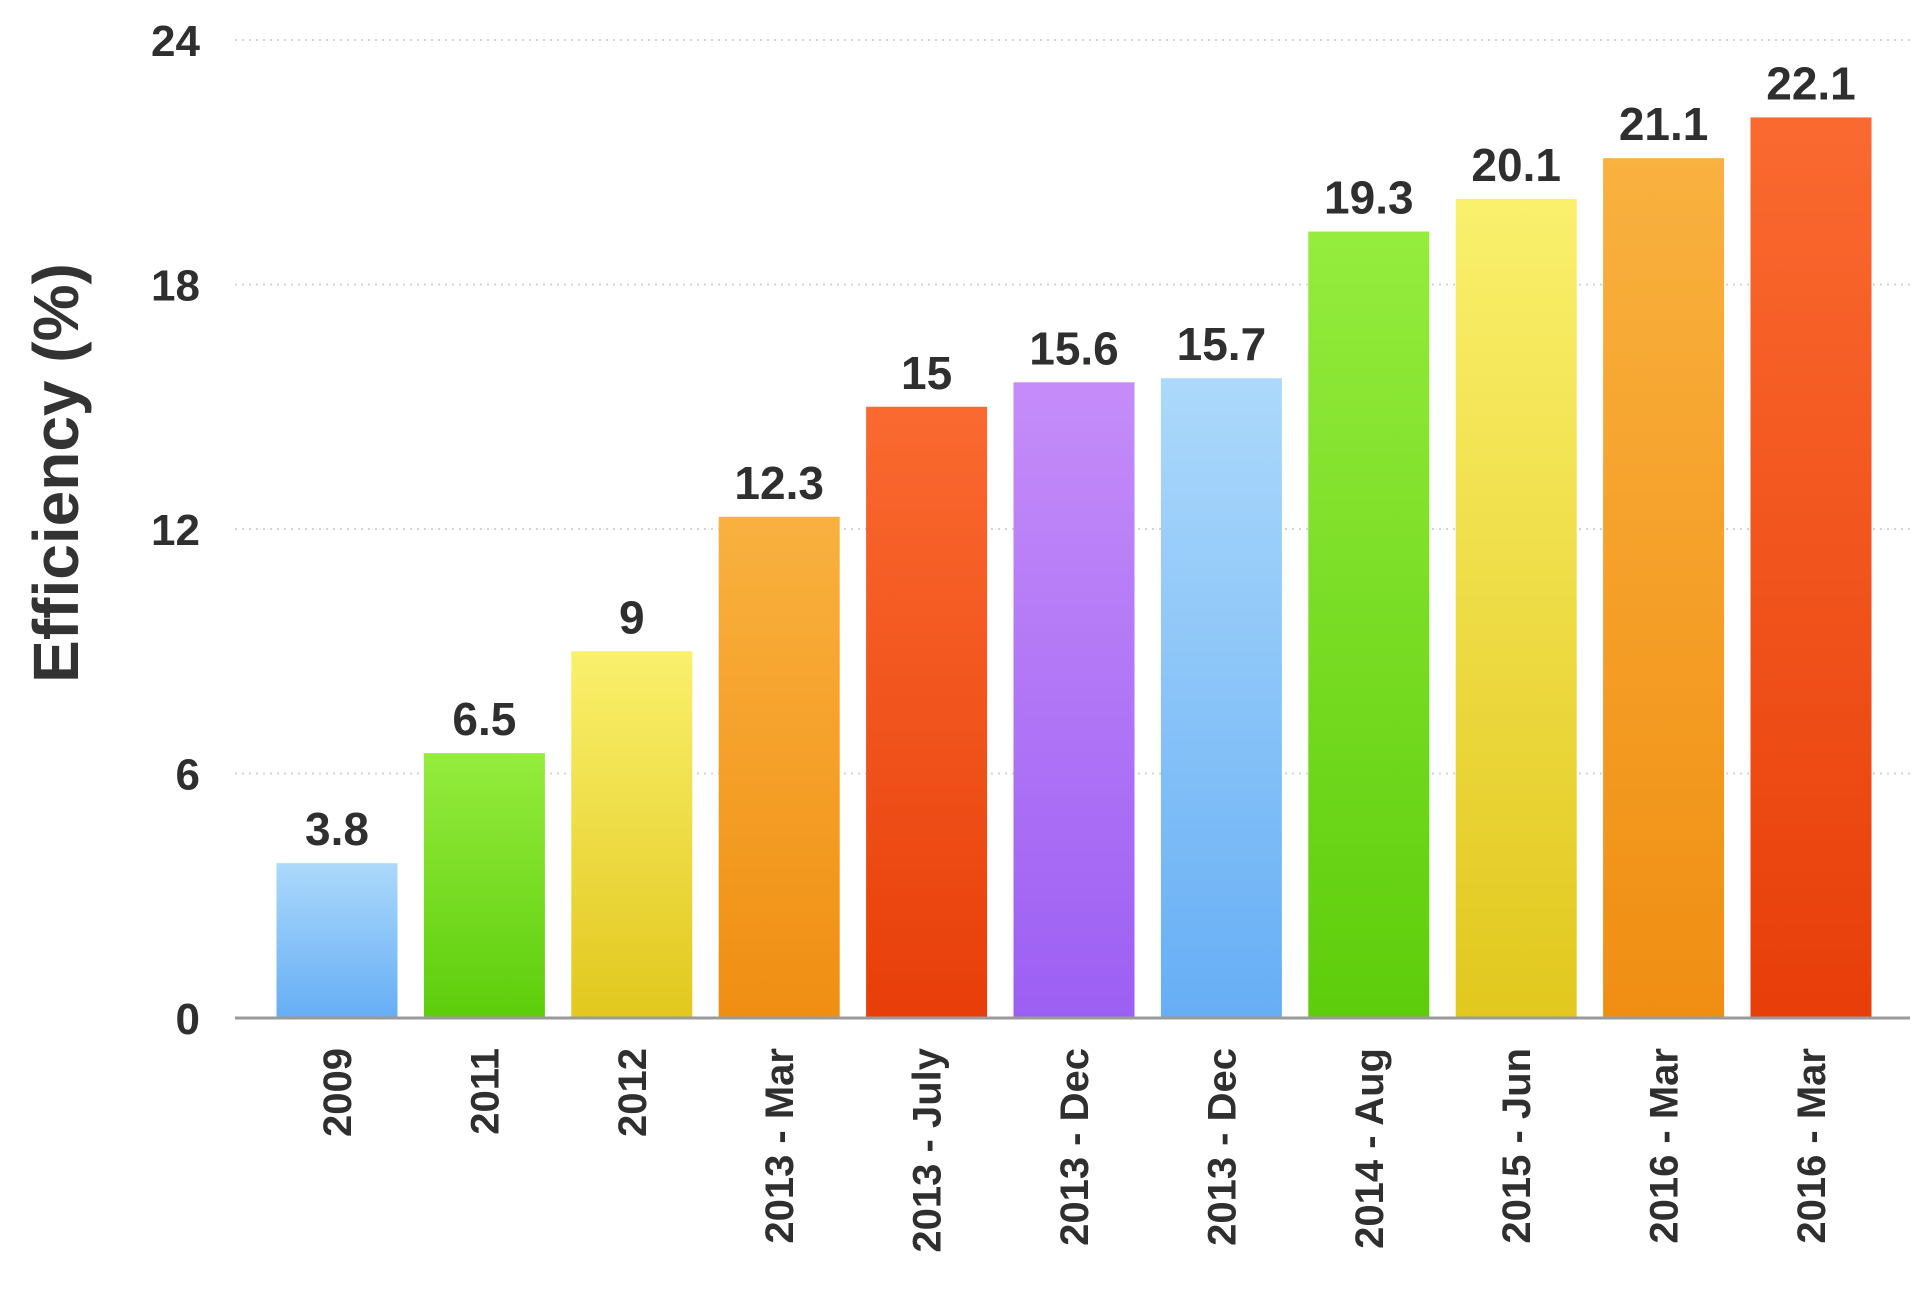  Describe the element at coordinates (1369, 198) in the screenshot. I see `bar-value-label: 19.3` at that location.